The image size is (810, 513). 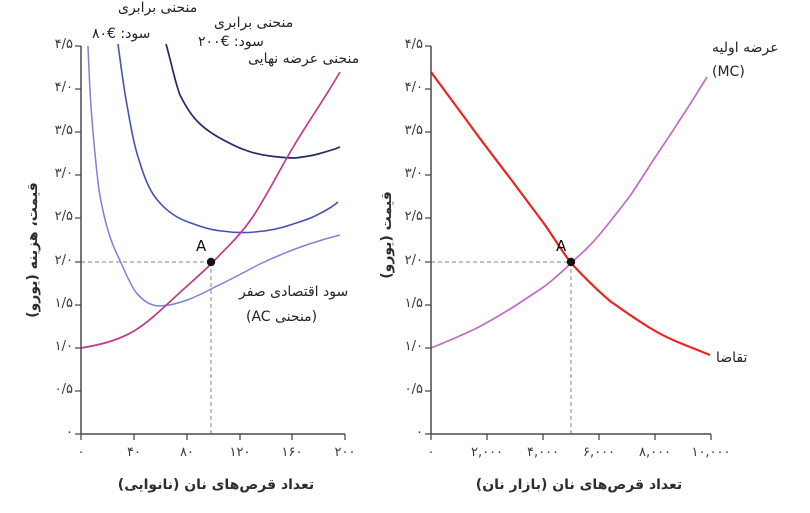 What do you see at coordinates (81, 452) in the screenshot?
I see `left-x-tick-label: ۰` at bounding box center [81, 452].